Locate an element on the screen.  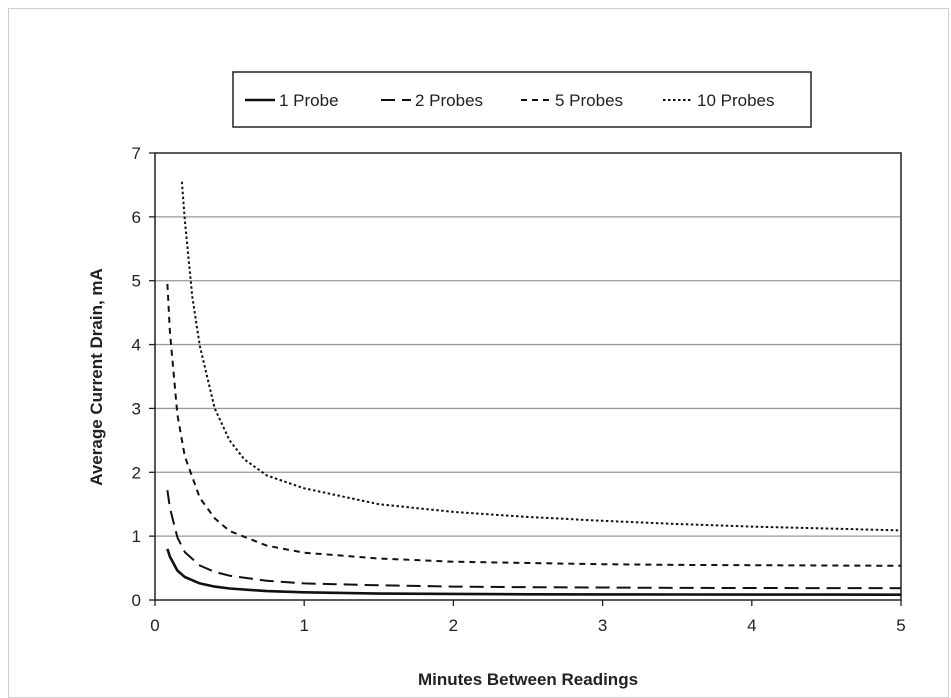
x-axis-title: Minutes Between Readings is located at coordinates (528, 679).